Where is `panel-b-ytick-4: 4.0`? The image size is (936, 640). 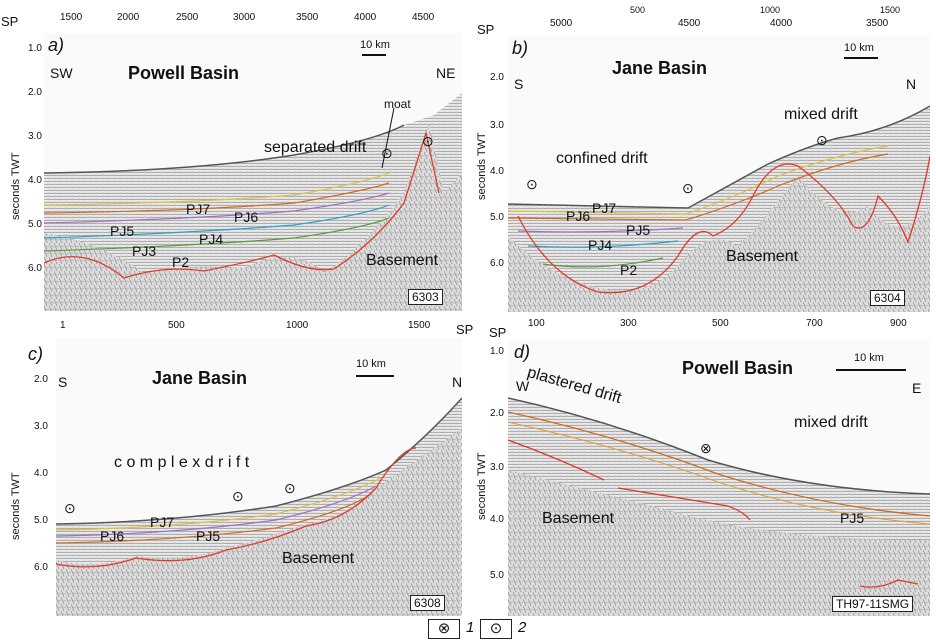
panel-b-ytick-4: 4.0 is located at coordinates (497, 171).